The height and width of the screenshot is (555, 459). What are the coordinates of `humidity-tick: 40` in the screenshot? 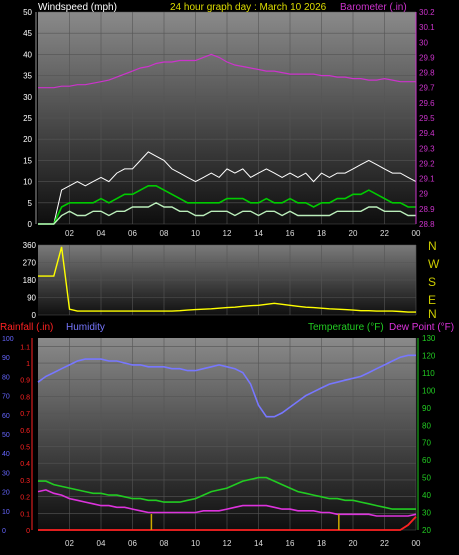 It's located at (6, 454).